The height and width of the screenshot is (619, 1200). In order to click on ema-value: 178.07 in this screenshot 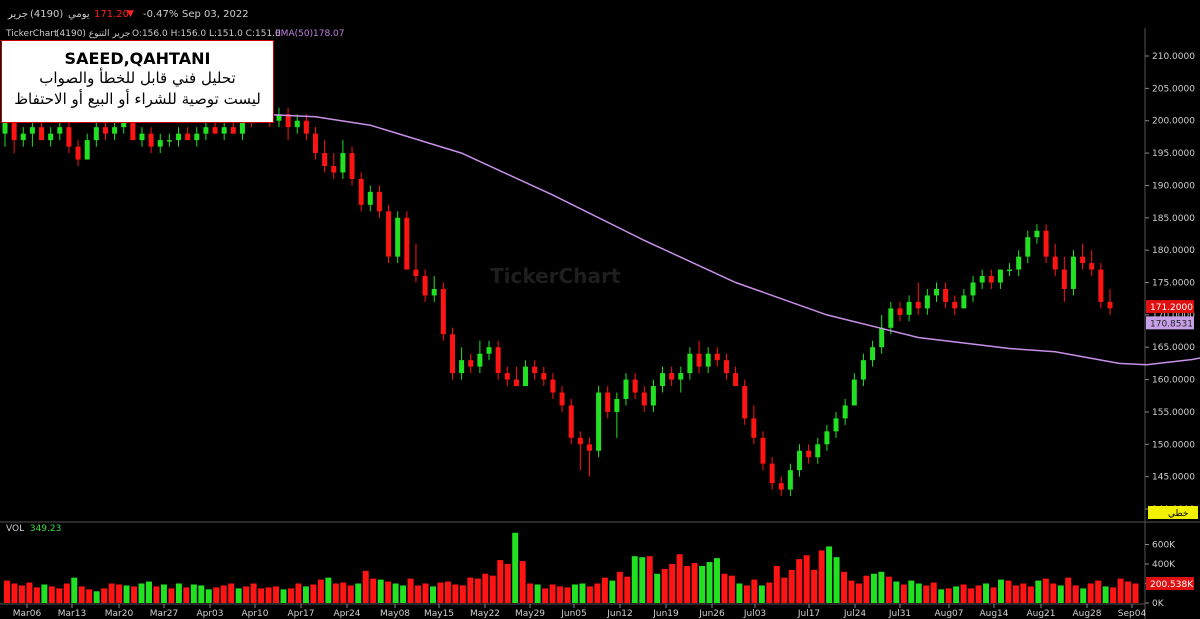, I will do `click(329, 34)`.